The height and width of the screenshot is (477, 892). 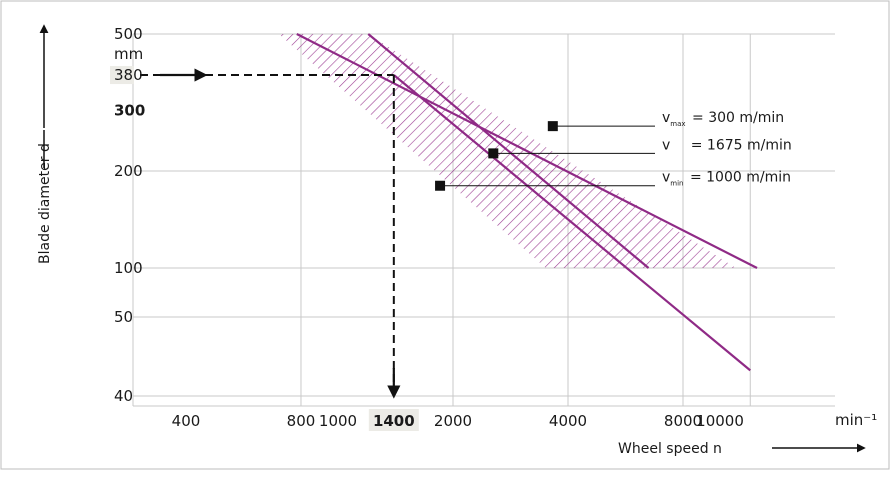 What do you see at coordinates (128, 171) in the screenshot?
I see `y-tick-label: 200` at bounding box center [128, 171].